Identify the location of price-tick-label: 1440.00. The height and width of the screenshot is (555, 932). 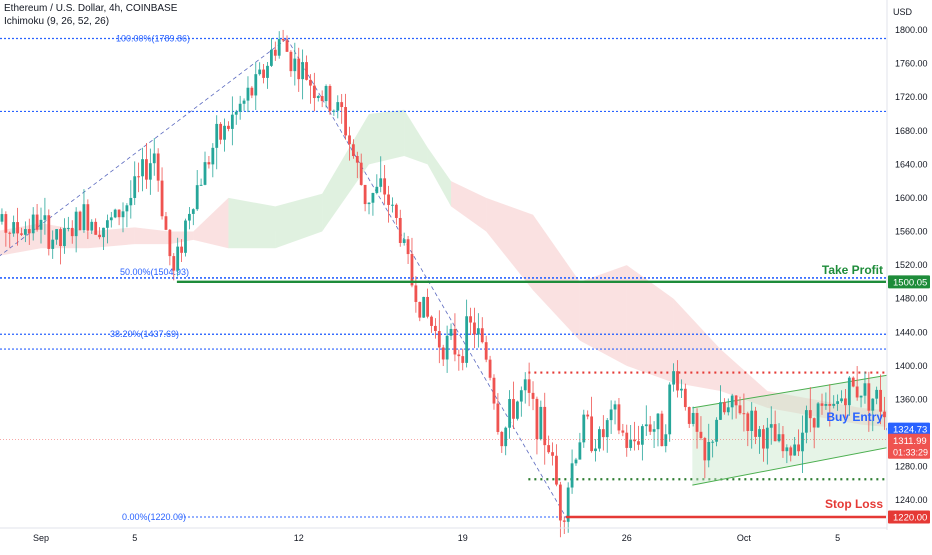
(911, 332).